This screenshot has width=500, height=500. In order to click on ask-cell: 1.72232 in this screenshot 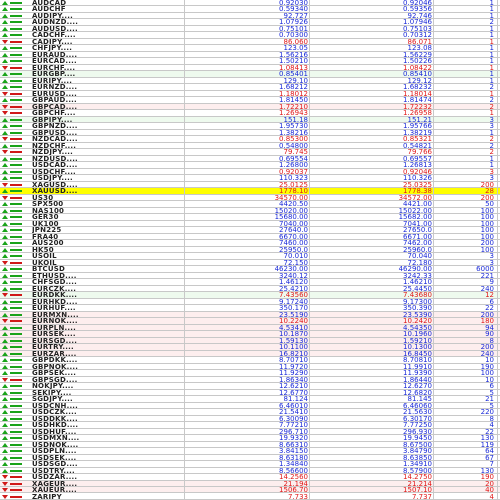, I will do `click(417, 107)`.